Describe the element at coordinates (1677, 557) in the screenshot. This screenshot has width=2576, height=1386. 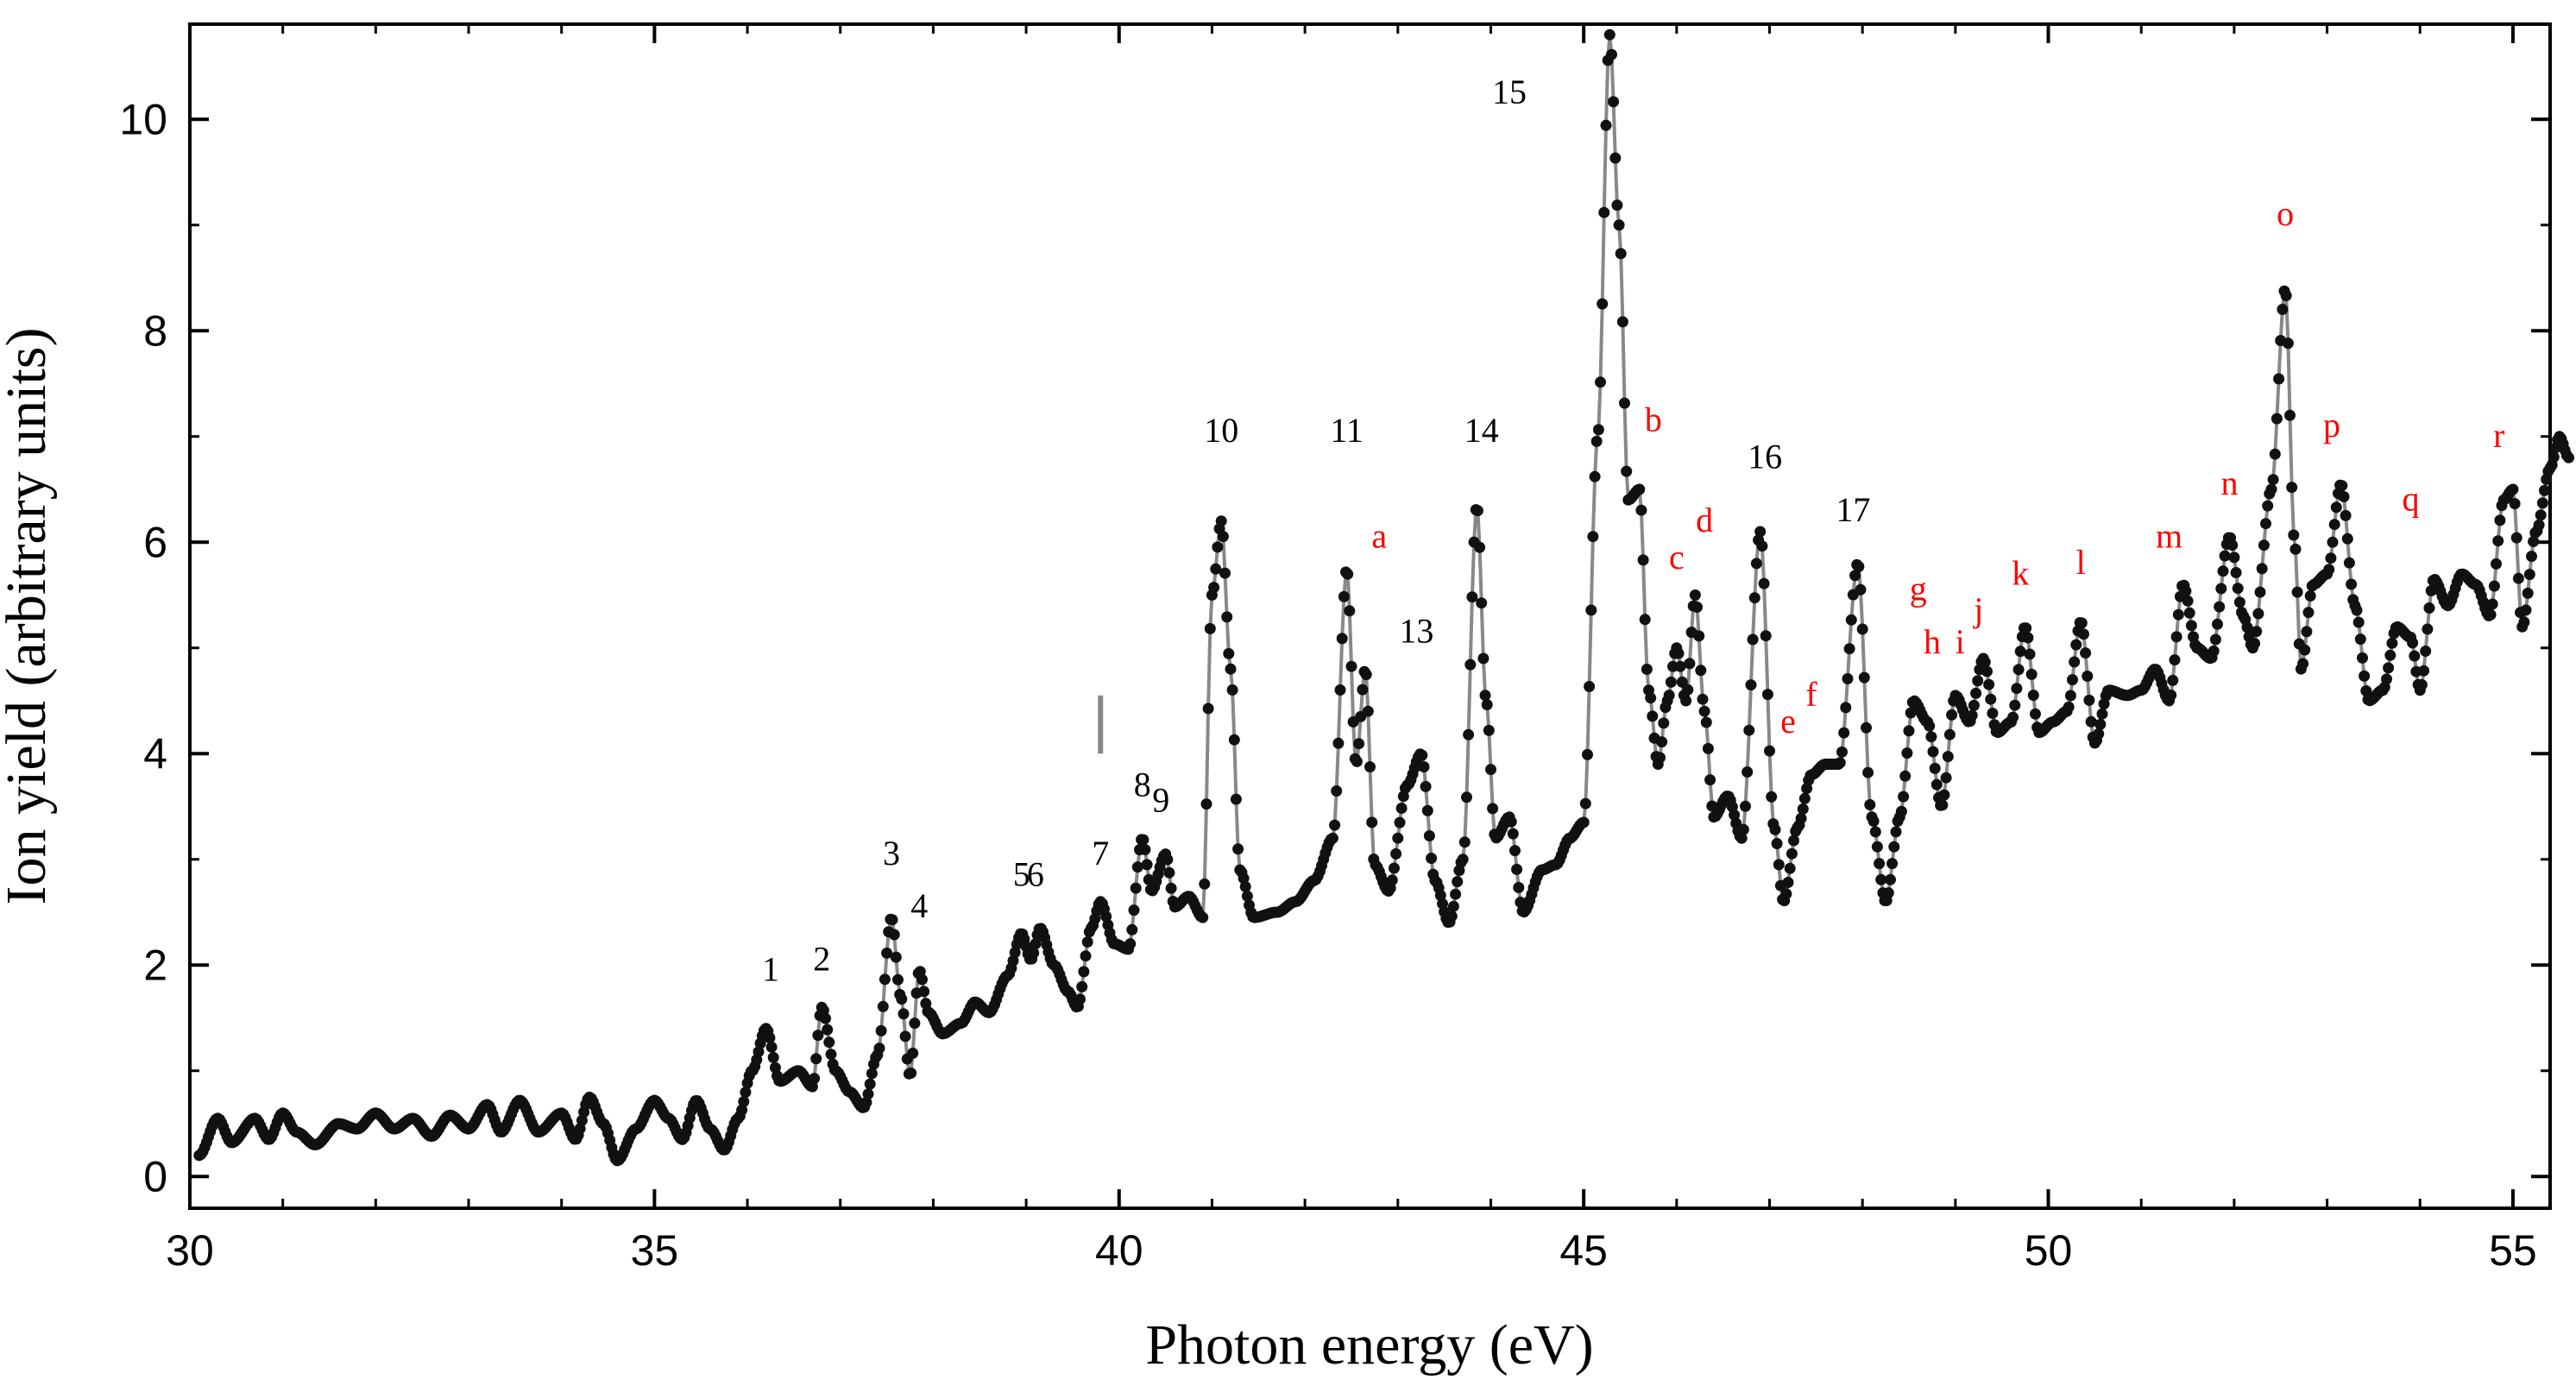
I see `peak-label-c: c` at that location.